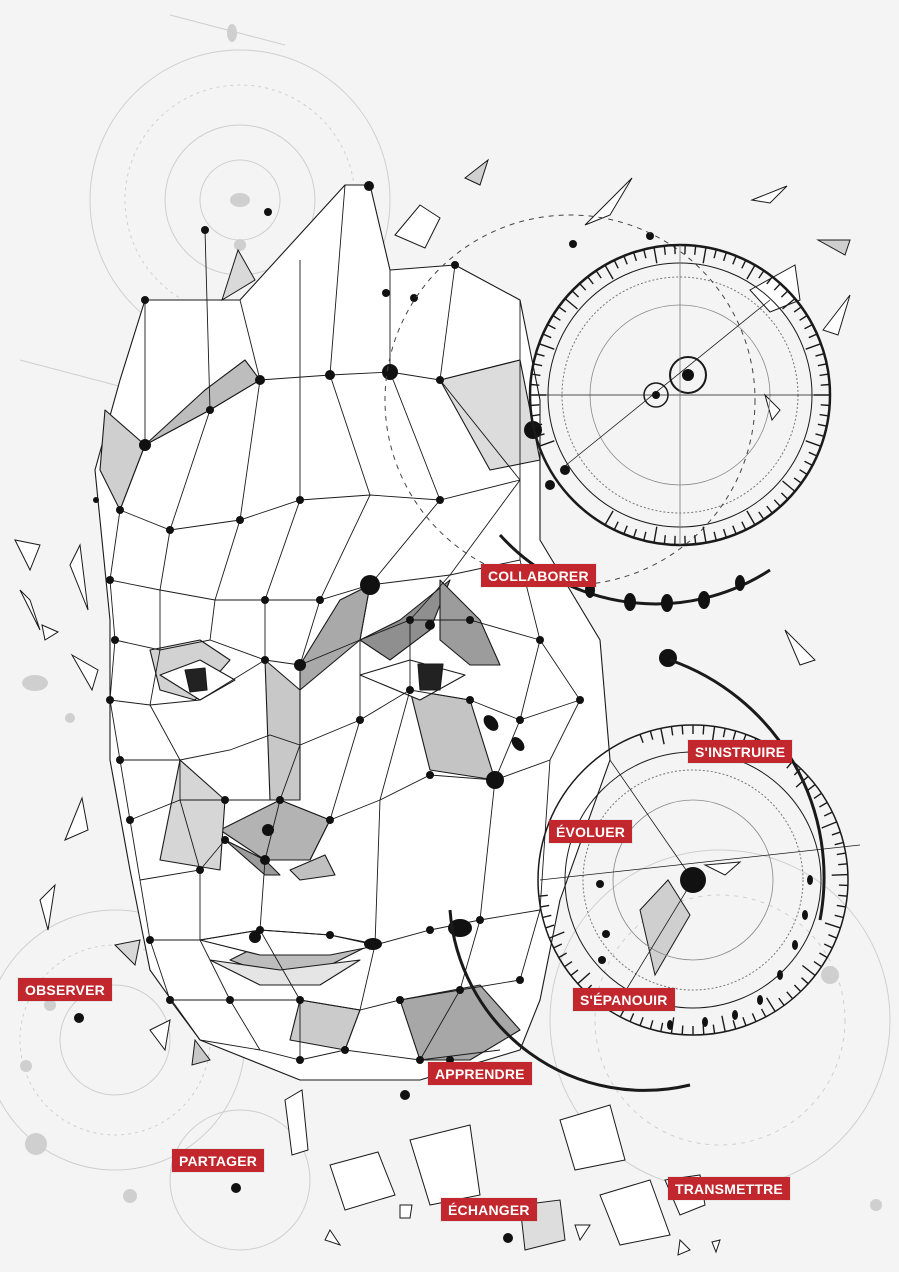 This screenshot has width=899, height=1272. Describe the element at coordinates (665, 518) in the screenshot. I see `top-dial-beads` at that location.